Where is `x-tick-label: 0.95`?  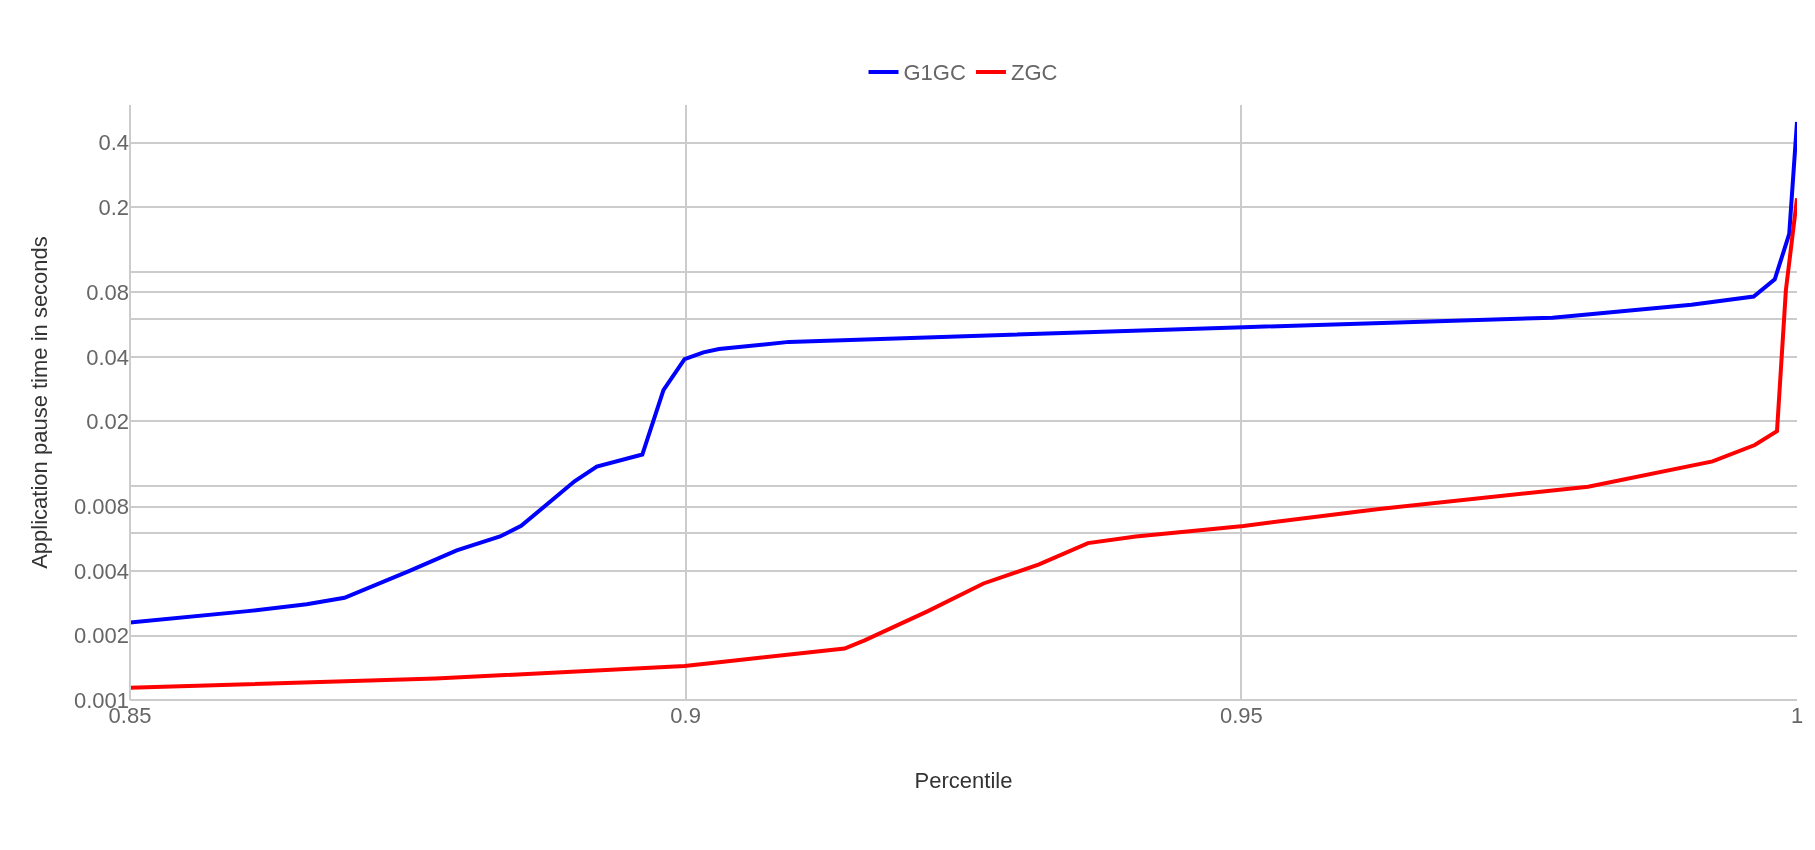
x-tick-label: 0.95 is located at coordinates (1241, 715).